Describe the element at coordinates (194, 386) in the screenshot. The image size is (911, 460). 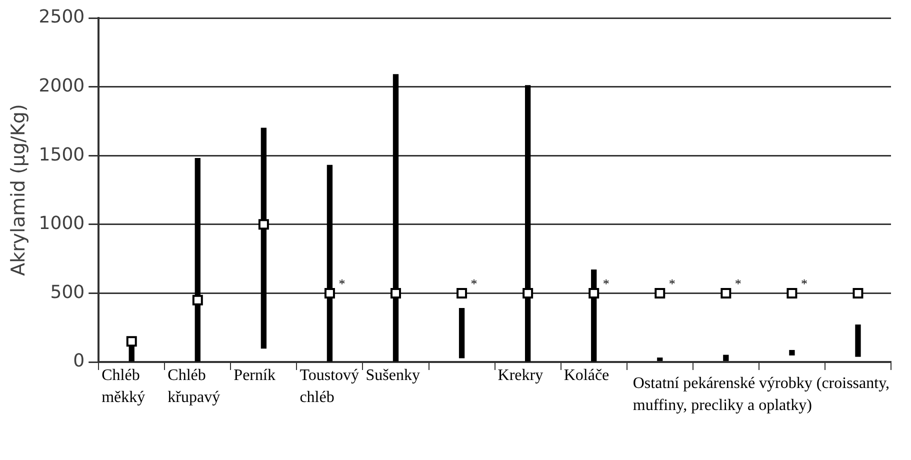
I see `x-tick-label: Chléb křupavý` at that location.